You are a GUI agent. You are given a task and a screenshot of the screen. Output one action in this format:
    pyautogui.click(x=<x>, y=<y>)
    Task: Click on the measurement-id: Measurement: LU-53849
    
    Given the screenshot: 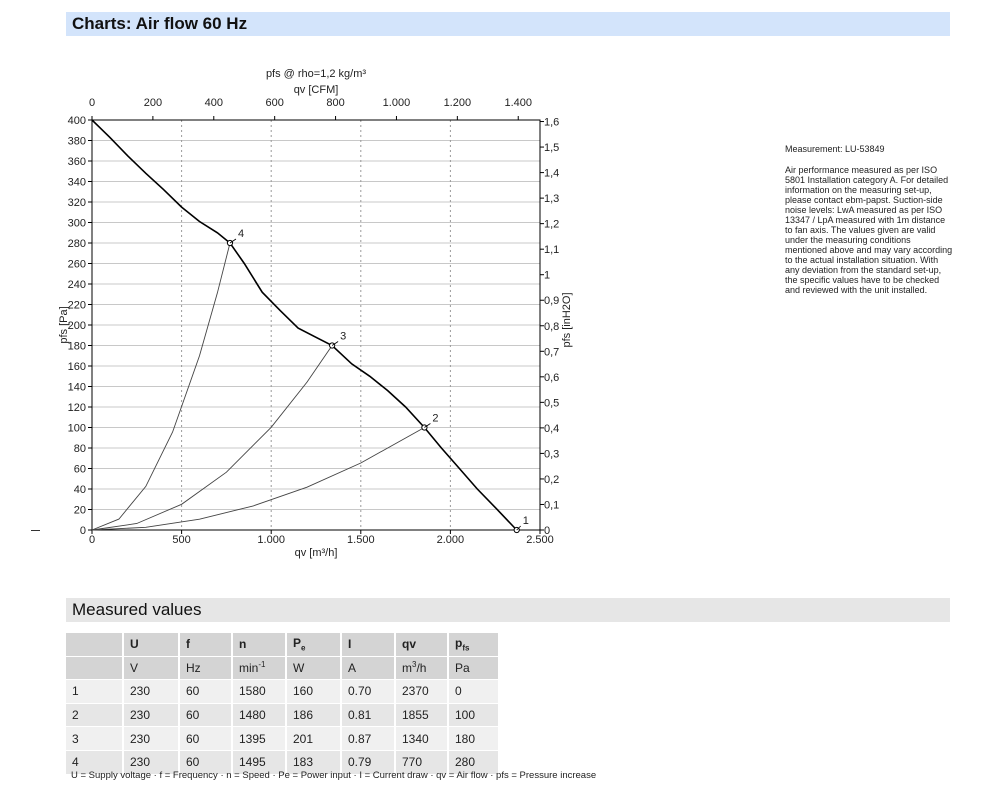 What is the action you would take?
    pyautogui.click(x=835, y=149)
    